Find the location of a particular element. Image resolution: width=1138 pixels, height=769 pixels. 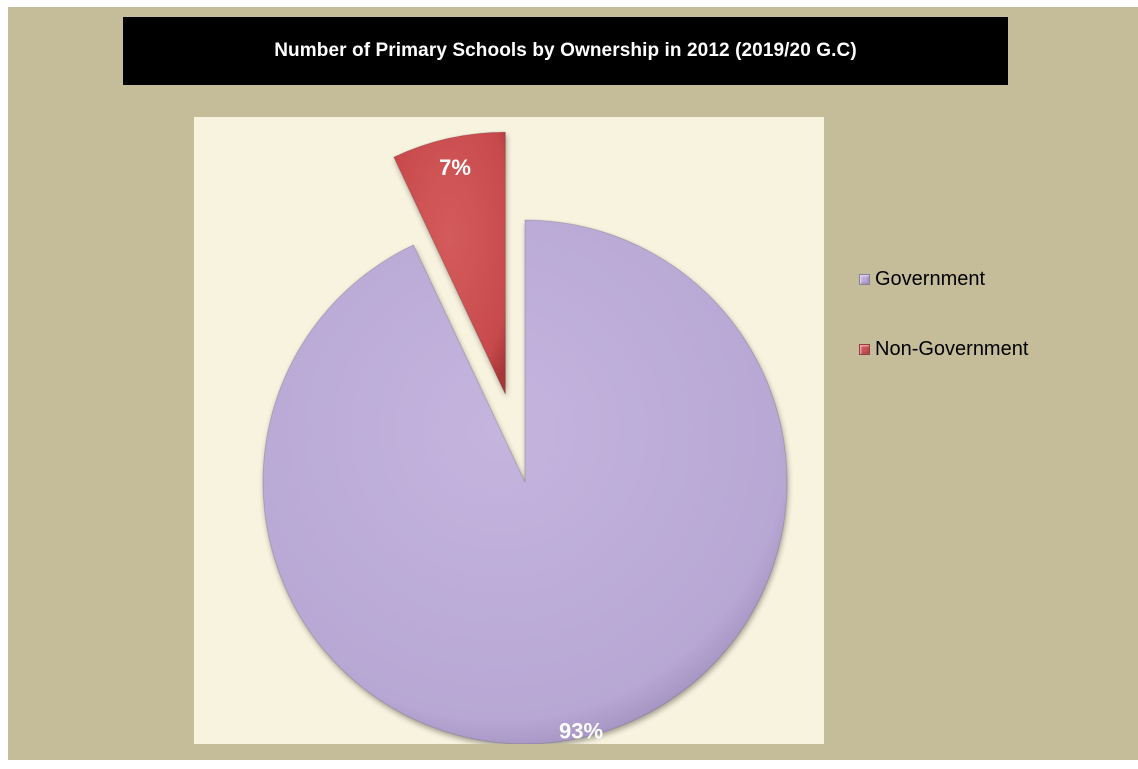

legend-item-non-government: Non-Government is located at coordinates (943, 349).